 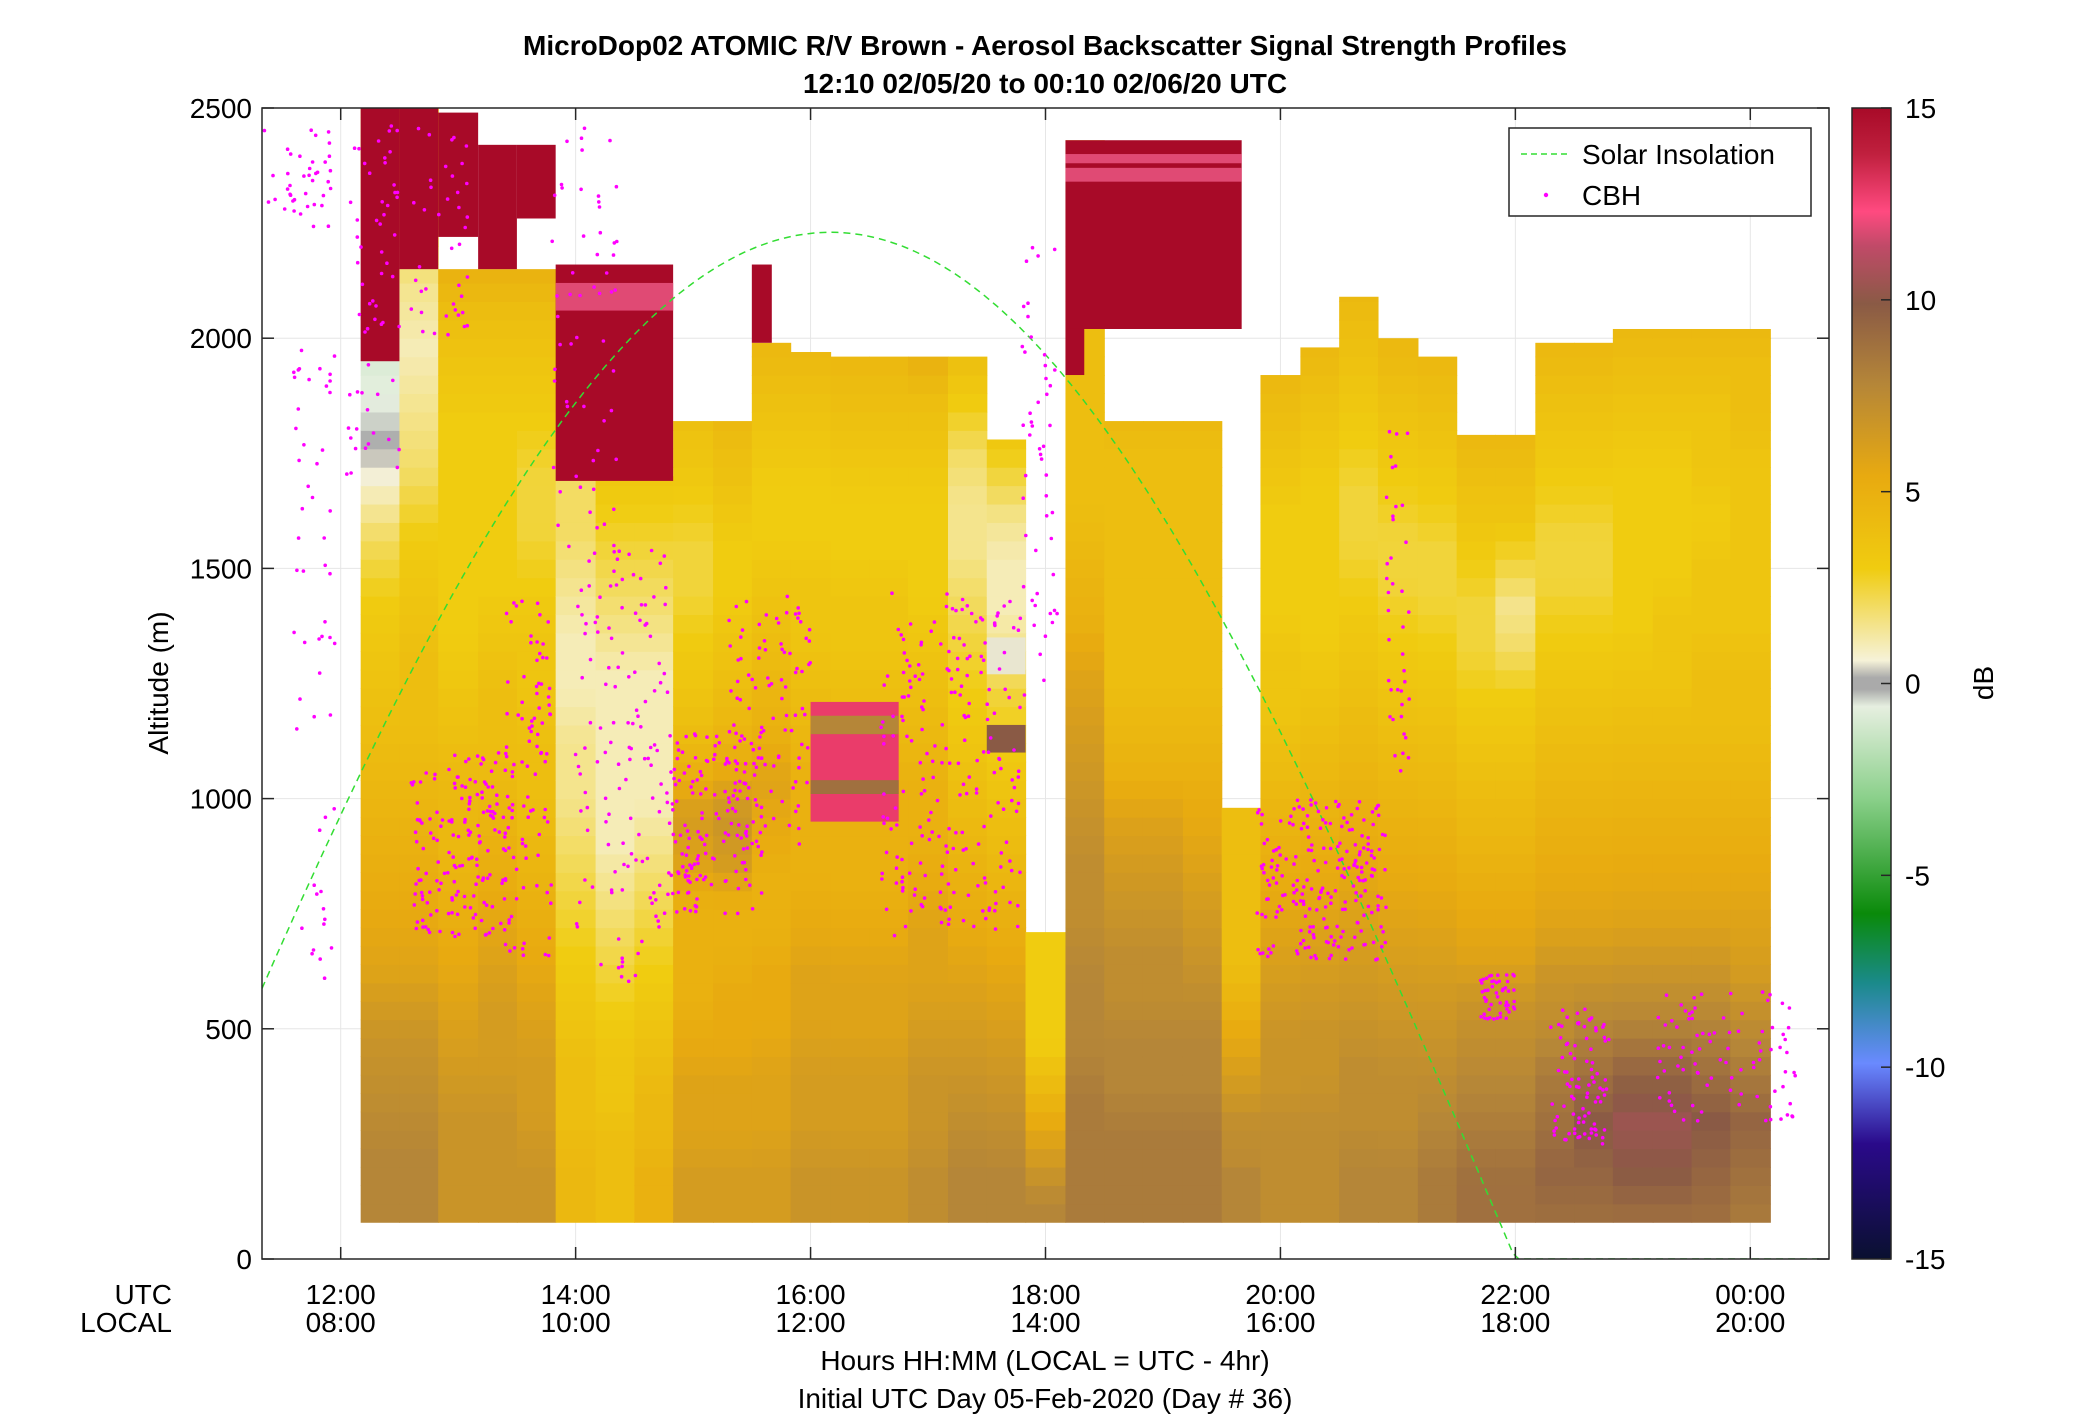 I want to click on x-tick-label-utc: 20:00, so click(x=1280, y=1294).